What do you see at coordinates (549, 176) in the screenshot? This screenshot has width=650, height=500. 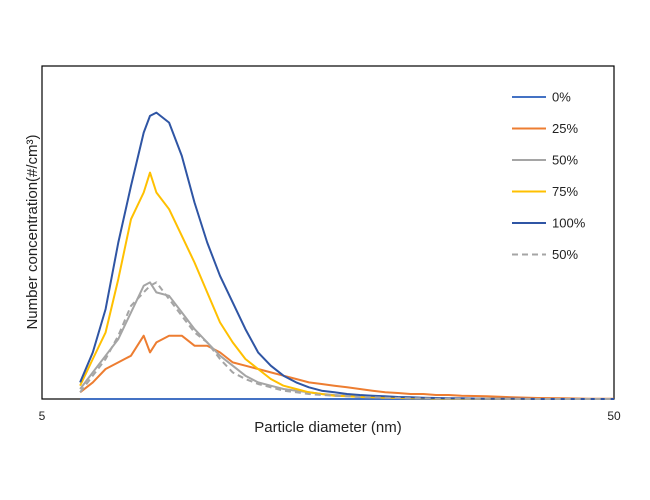 I see `legend: 0% 25% 50% 75% 100% 50%` at bounding box center [549, 176].